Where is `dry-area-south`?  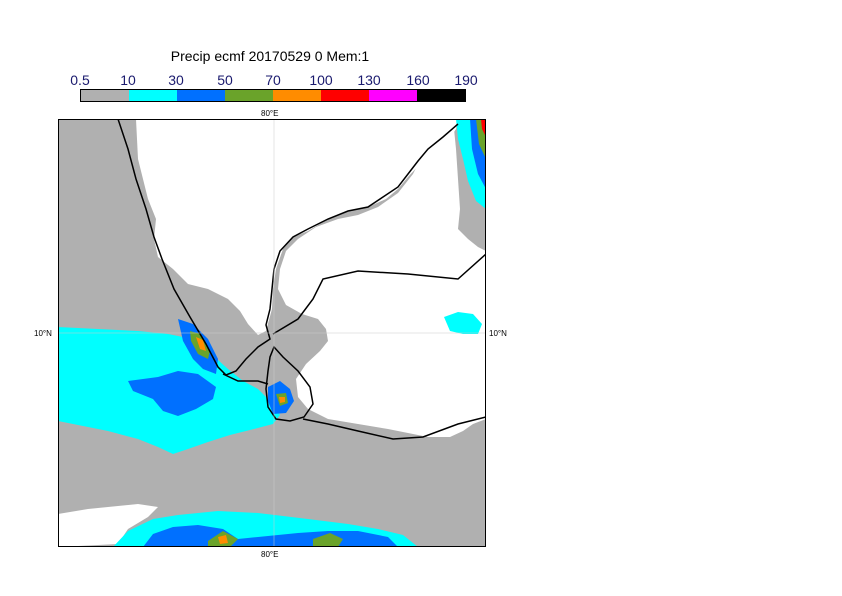 dry-area-south is located at coordinates (108, 525).